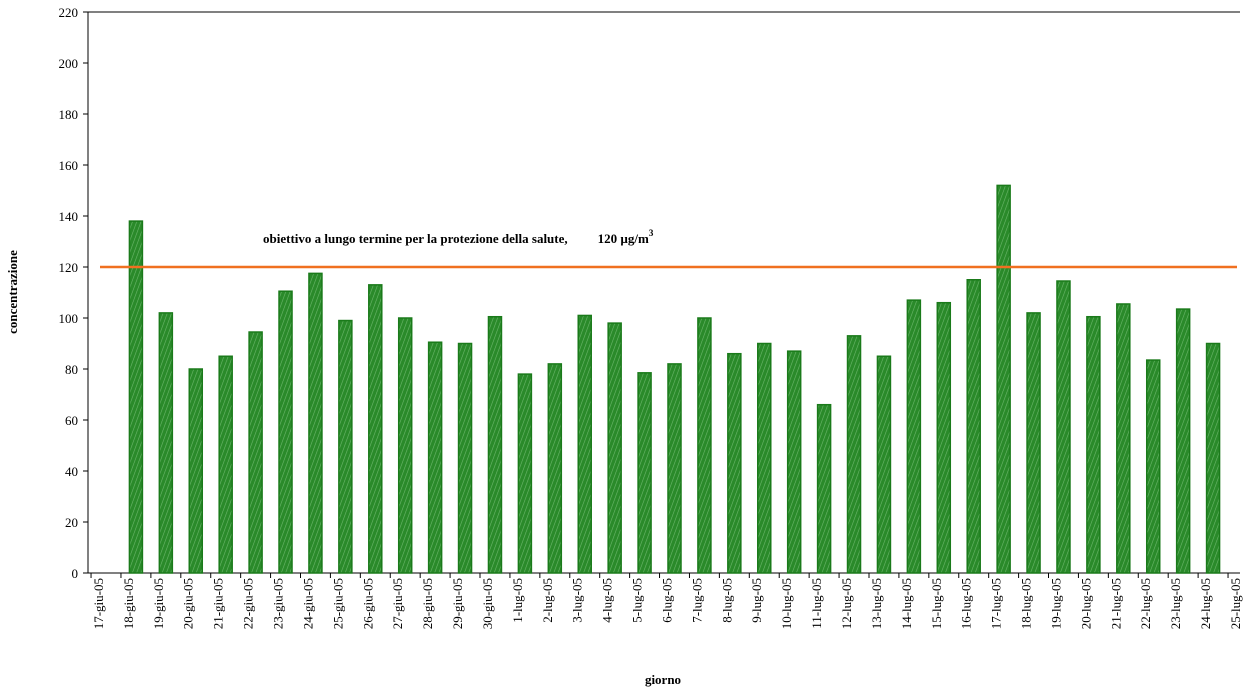 The width and height of the screenshot is (1250, 688). I want to click on x-tick-label: 17-lug-05, so click(996, 603).